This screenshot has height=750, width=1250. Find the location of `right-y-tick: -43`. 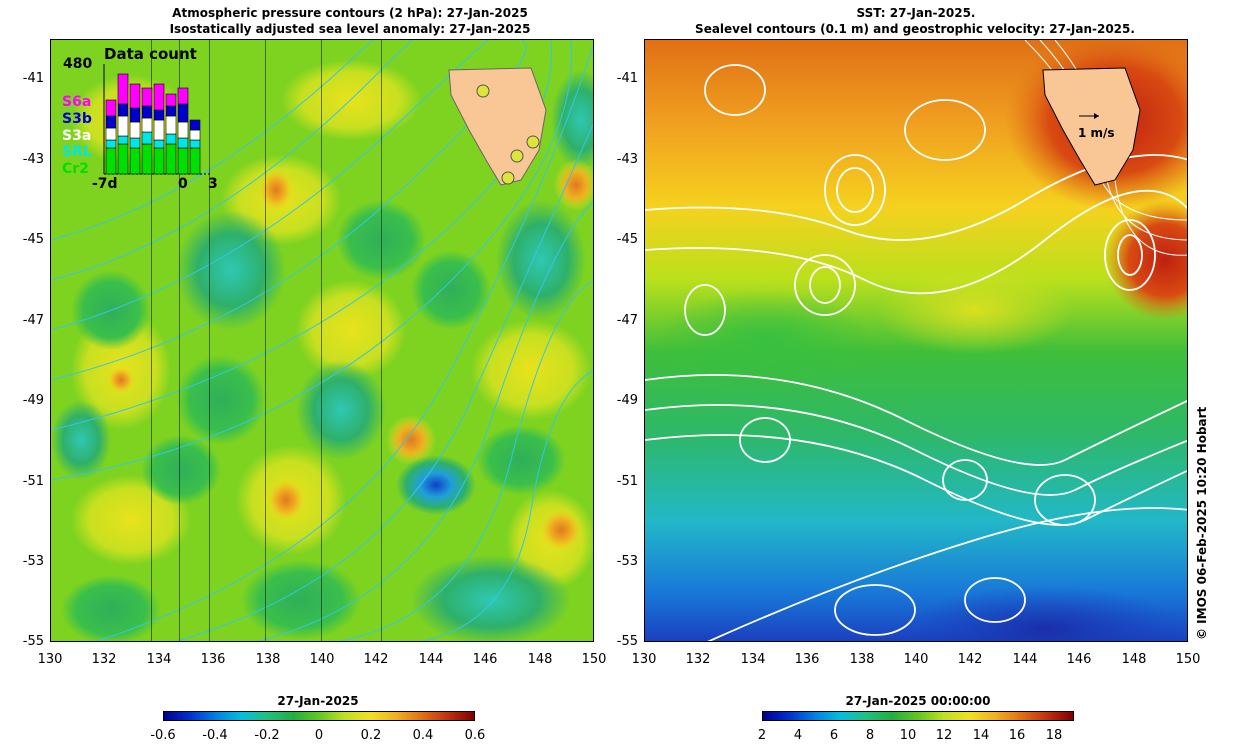

right-y-tick: -43 is located at coordinates (627, 159).